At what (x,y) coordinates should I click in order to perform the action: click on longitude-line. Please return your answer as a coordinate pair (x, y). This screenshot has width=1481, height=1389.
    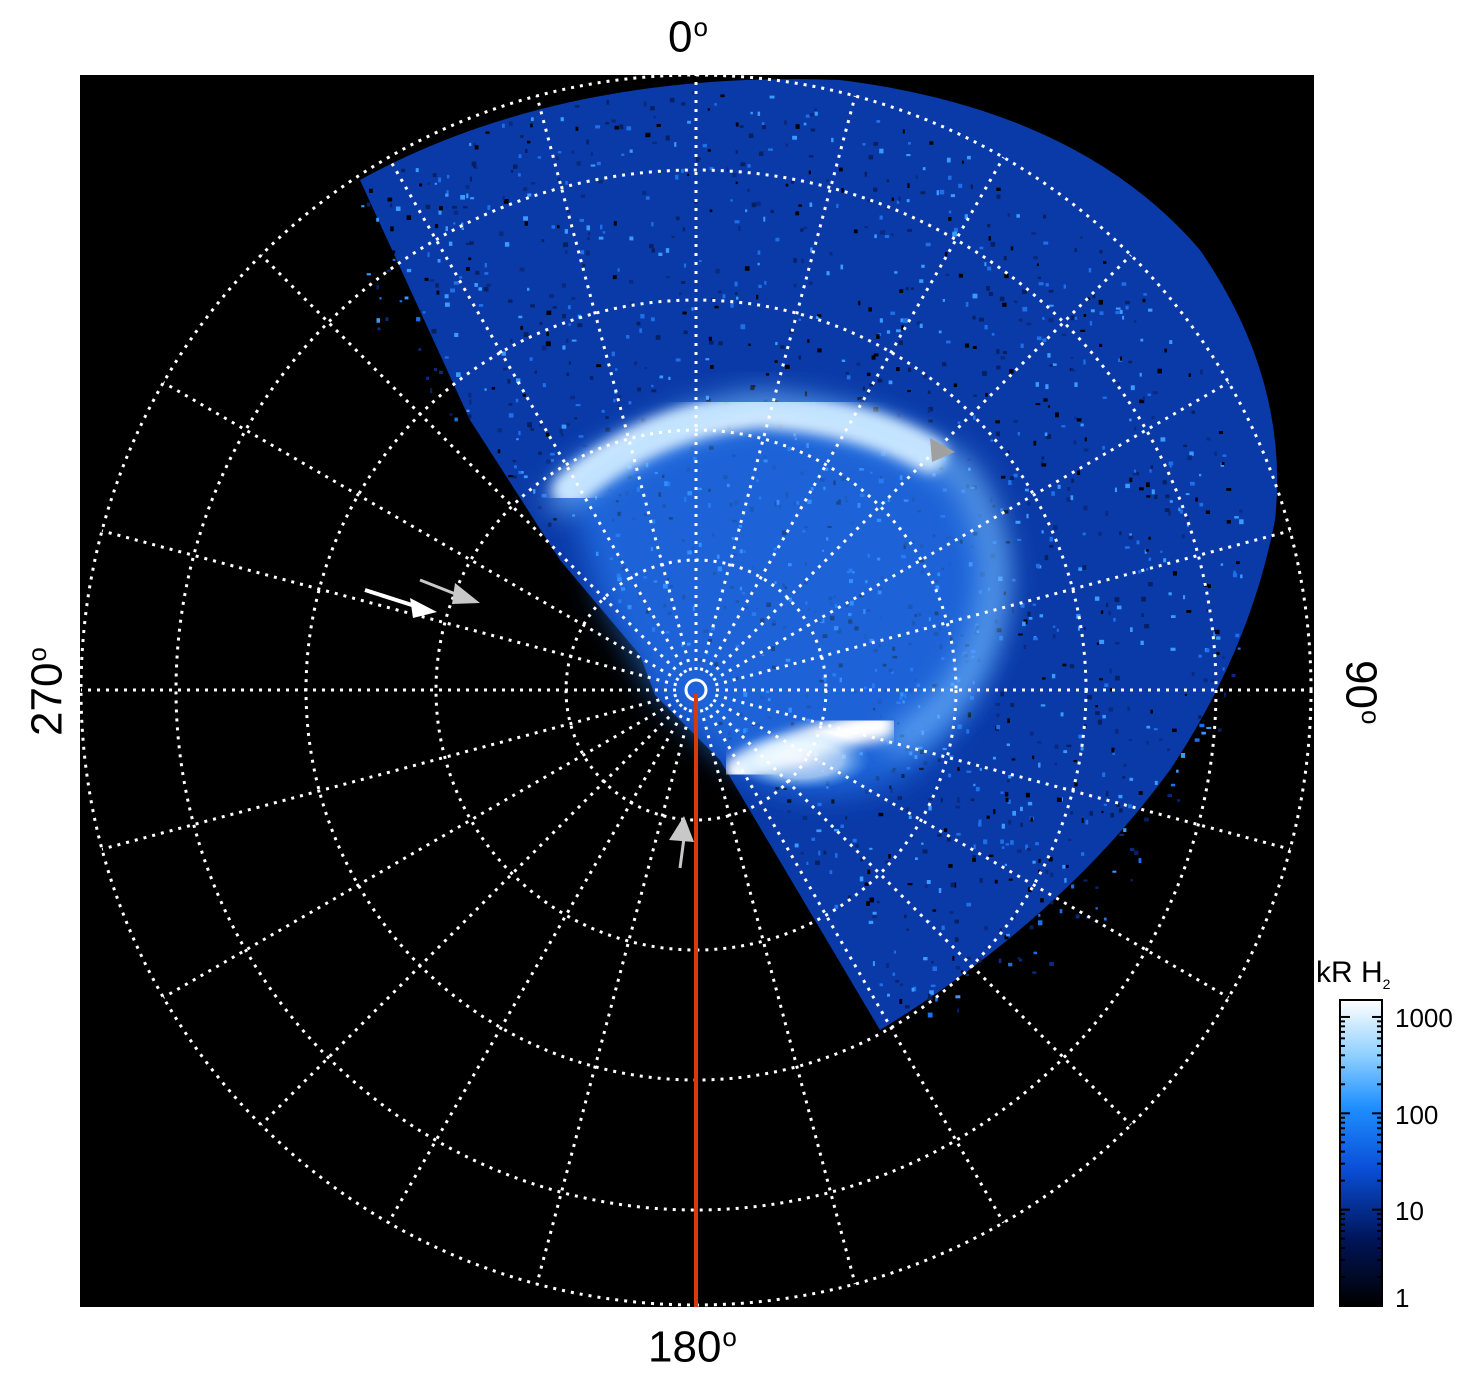
    Looking at the image, I should click on (778, 383).